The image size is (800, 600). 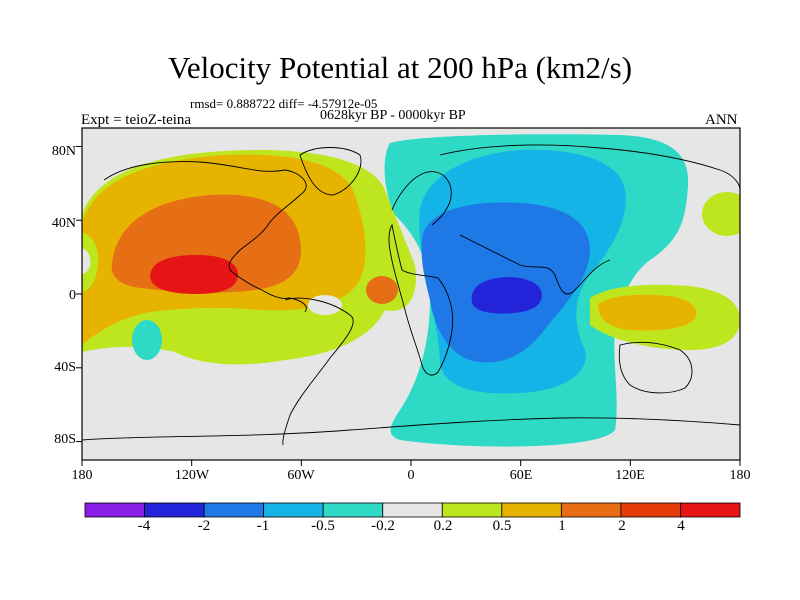 What do you see at coordinates (400, 67) in the screenshot?
I see `plot-title: Velocity Potential at 200 hPa (km2/s)` at bounding box center [400, 67].